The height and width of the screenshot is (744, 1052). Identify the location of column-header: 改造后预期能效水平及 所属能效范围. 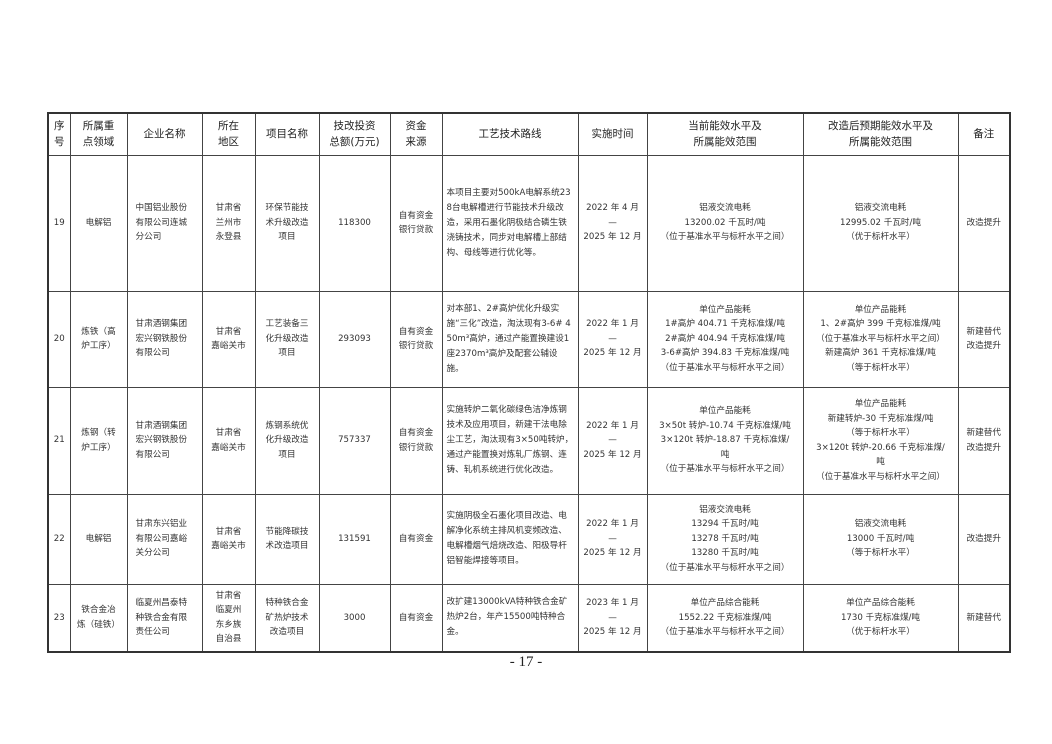
(880, 134).